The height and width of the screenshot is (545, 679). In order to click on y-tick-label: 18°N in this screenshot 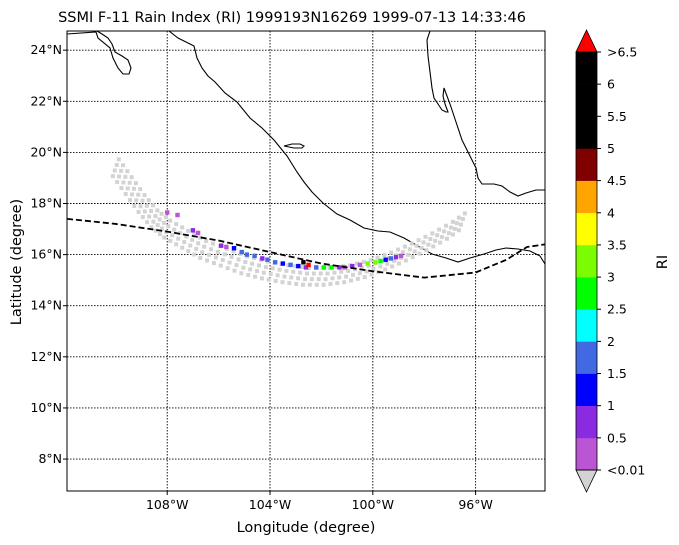, I will do `click(46, 203)`.